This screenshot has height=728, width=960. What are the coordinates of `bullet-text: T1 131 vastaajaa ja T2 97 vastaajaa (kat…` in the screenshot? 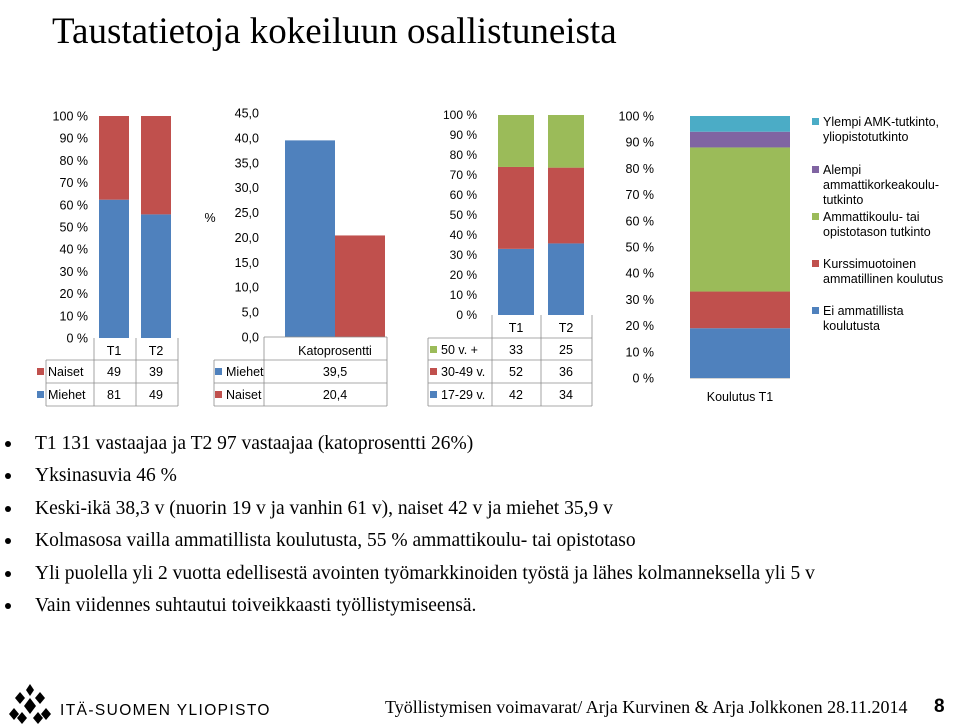 It's located at (254, 443).